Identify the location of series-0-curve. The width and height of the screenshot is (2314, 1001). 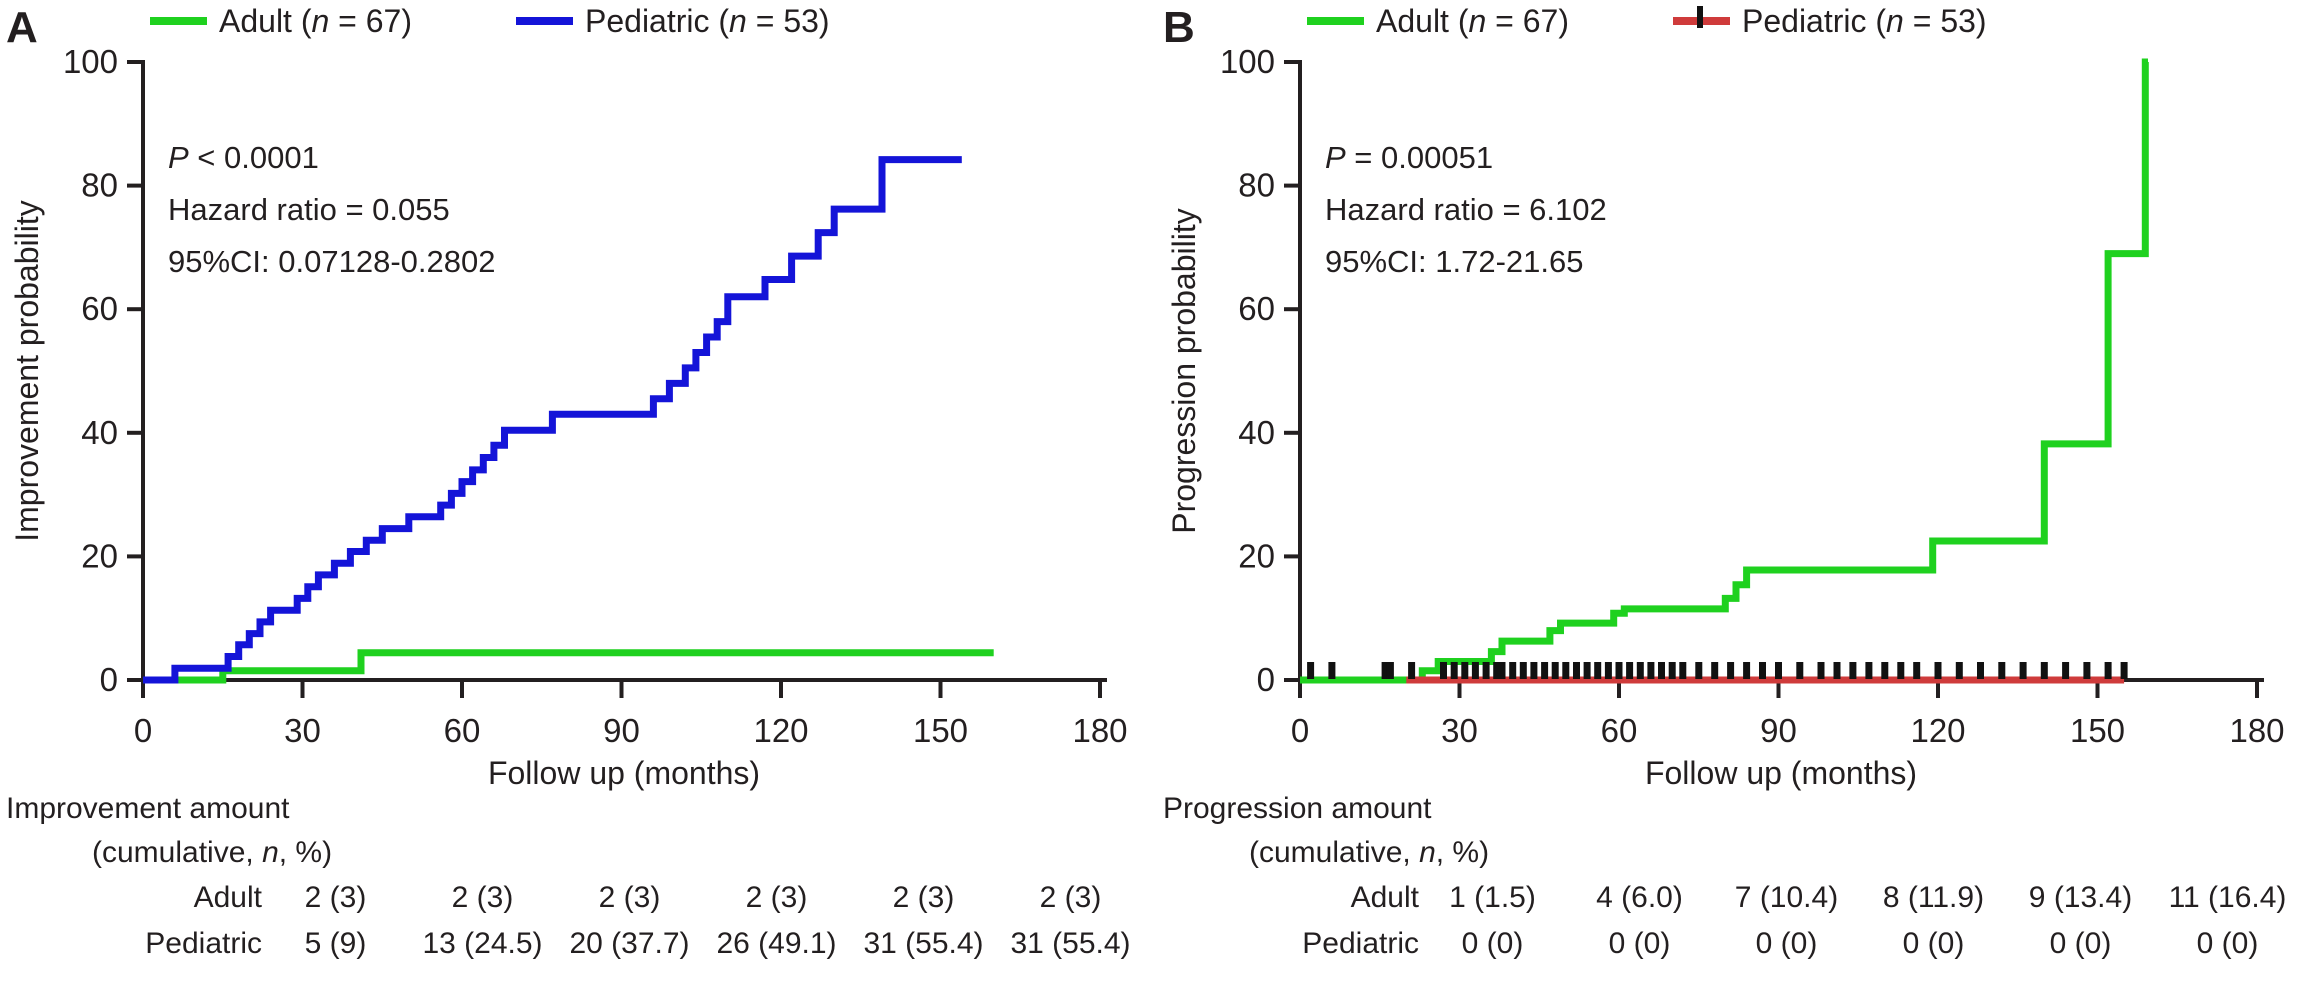
(568, 666).